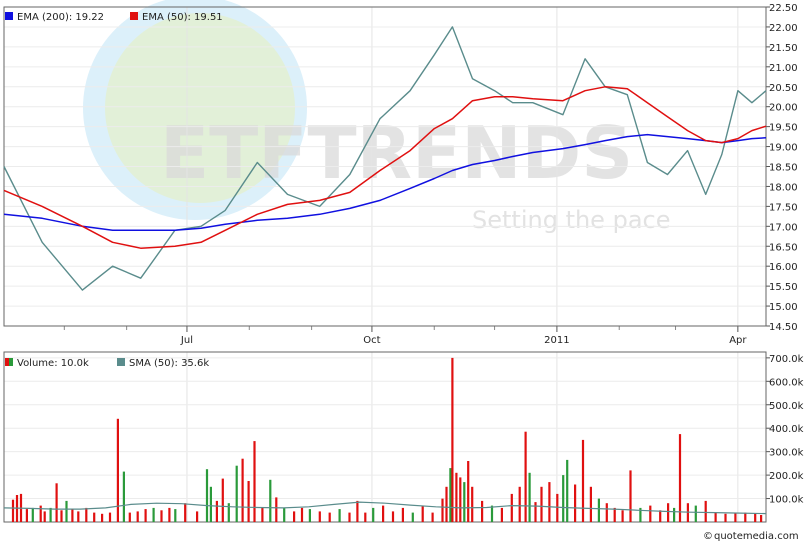 The image size is (808, 543). I want to click on y-tick-label: 19.00, so click(783, 148).